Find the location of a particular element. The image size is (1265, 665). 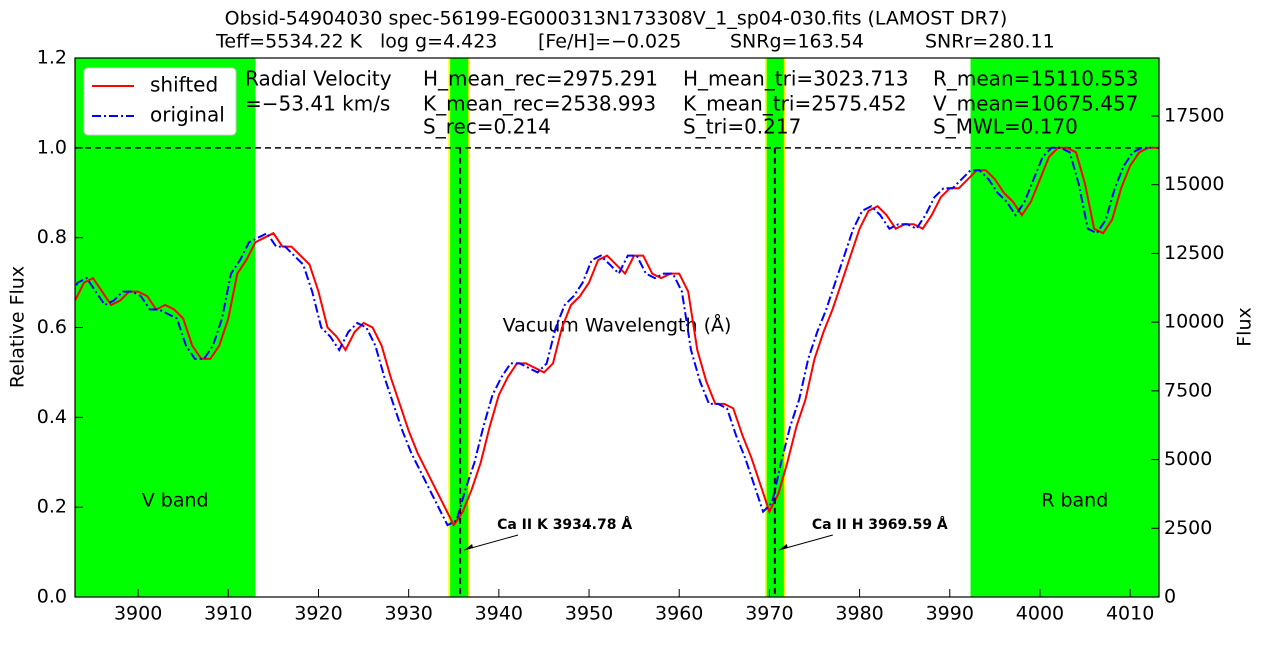

y2-tick-label: 7500 is located at coordinates (1188, 390).